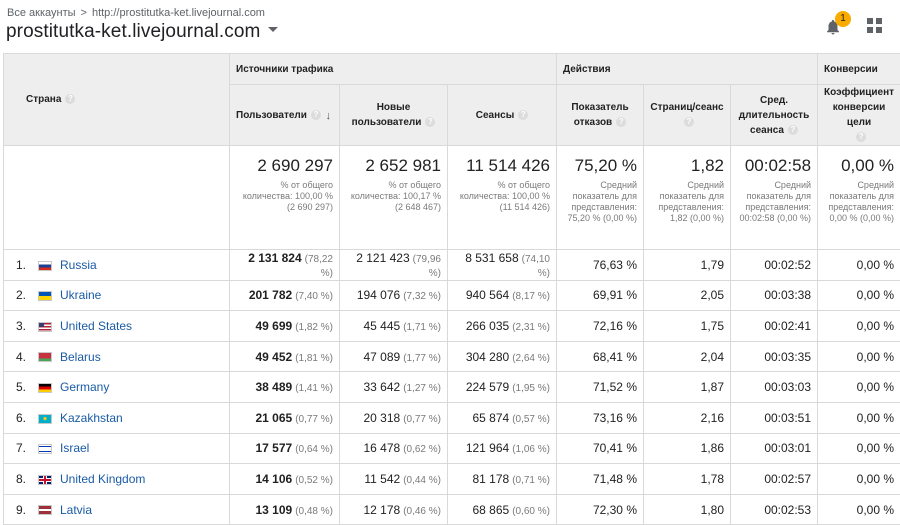 This screenshot has width=900, height=525. Describe the element at coordinates (314, 327) in the screenshot. I see `users-percent: (1,82 %)` at that location.